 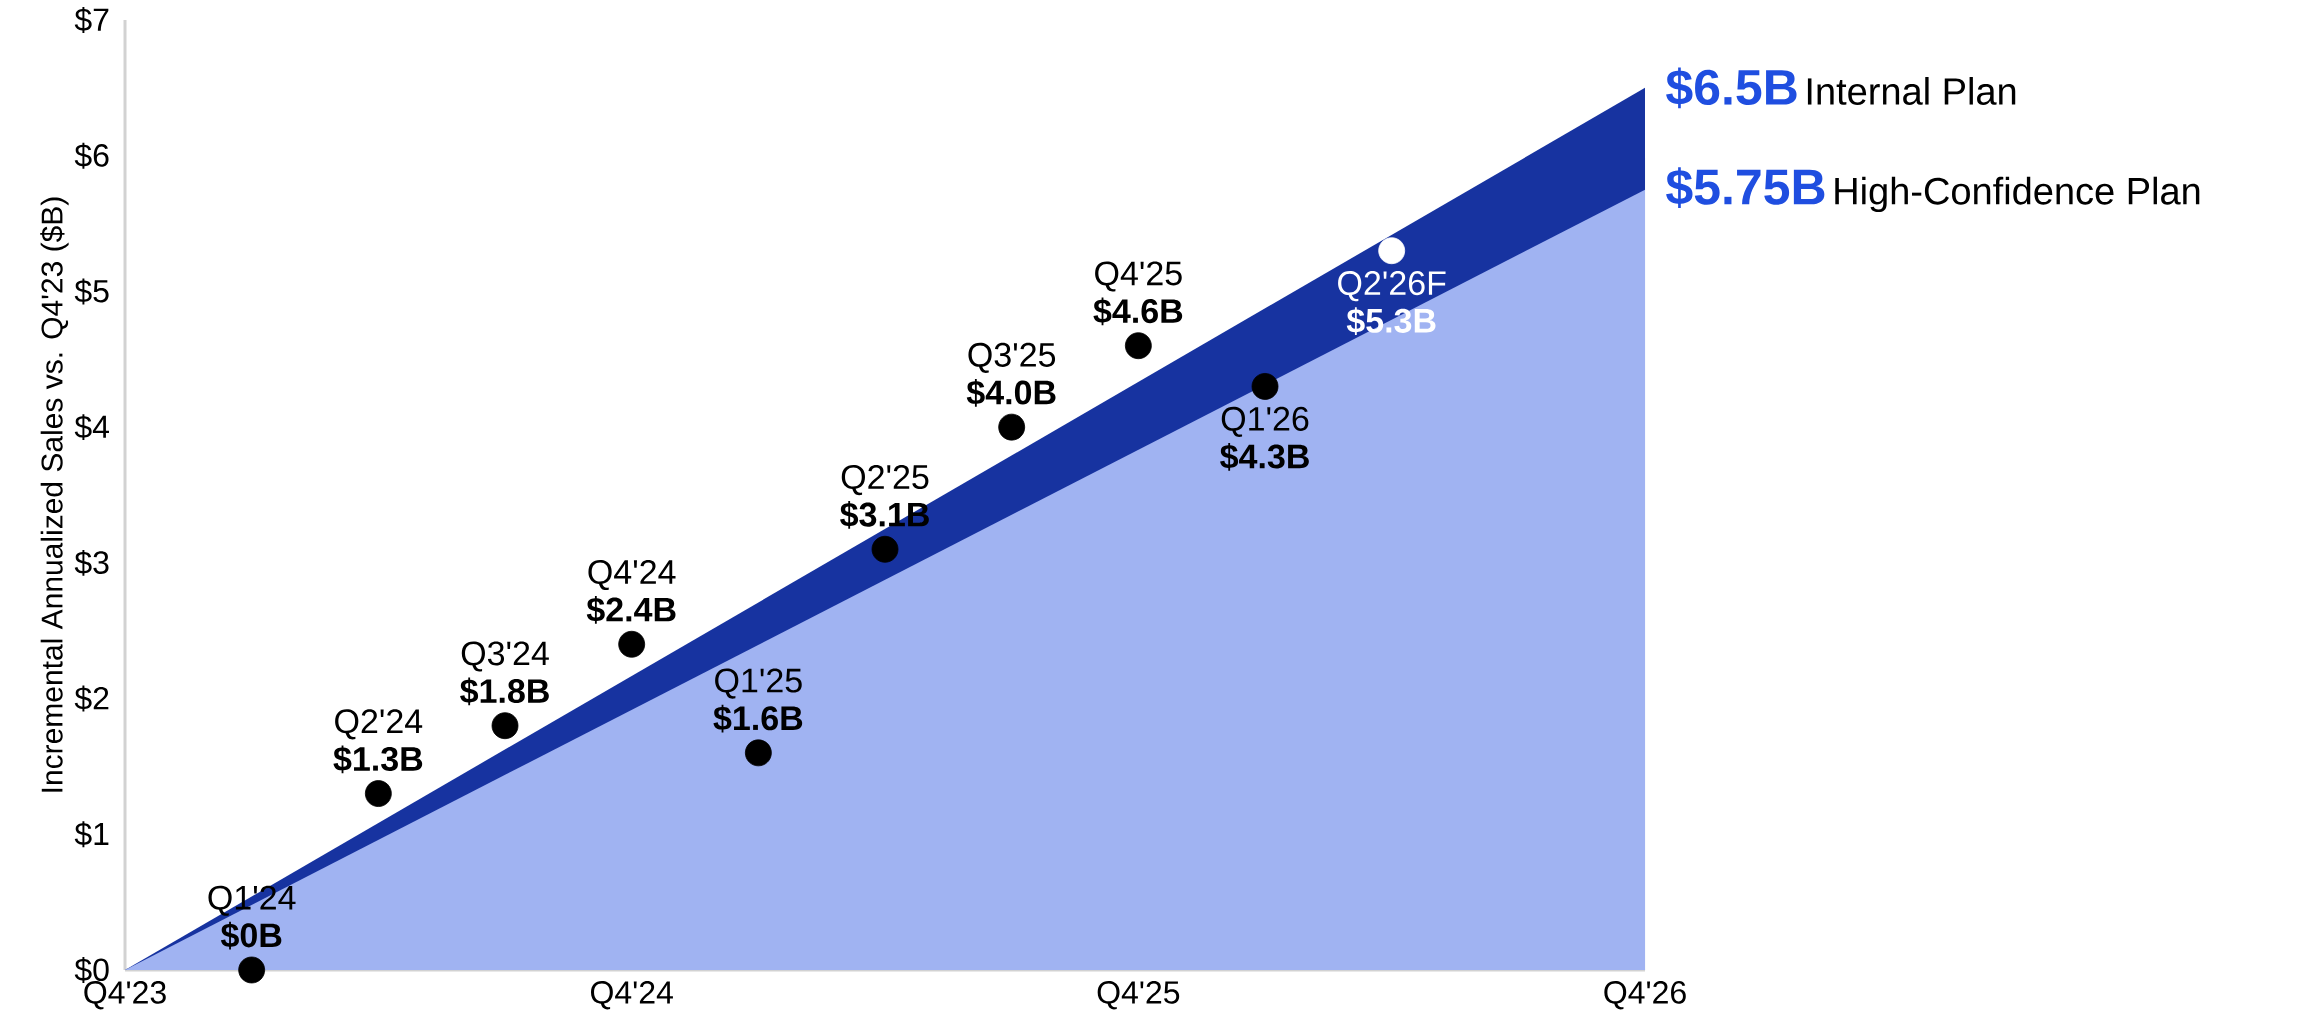 What do you see at coordinates (1138, 276) in the screenshot?
I see `annotation: Q4'25` at bounding box center [1138, 276].